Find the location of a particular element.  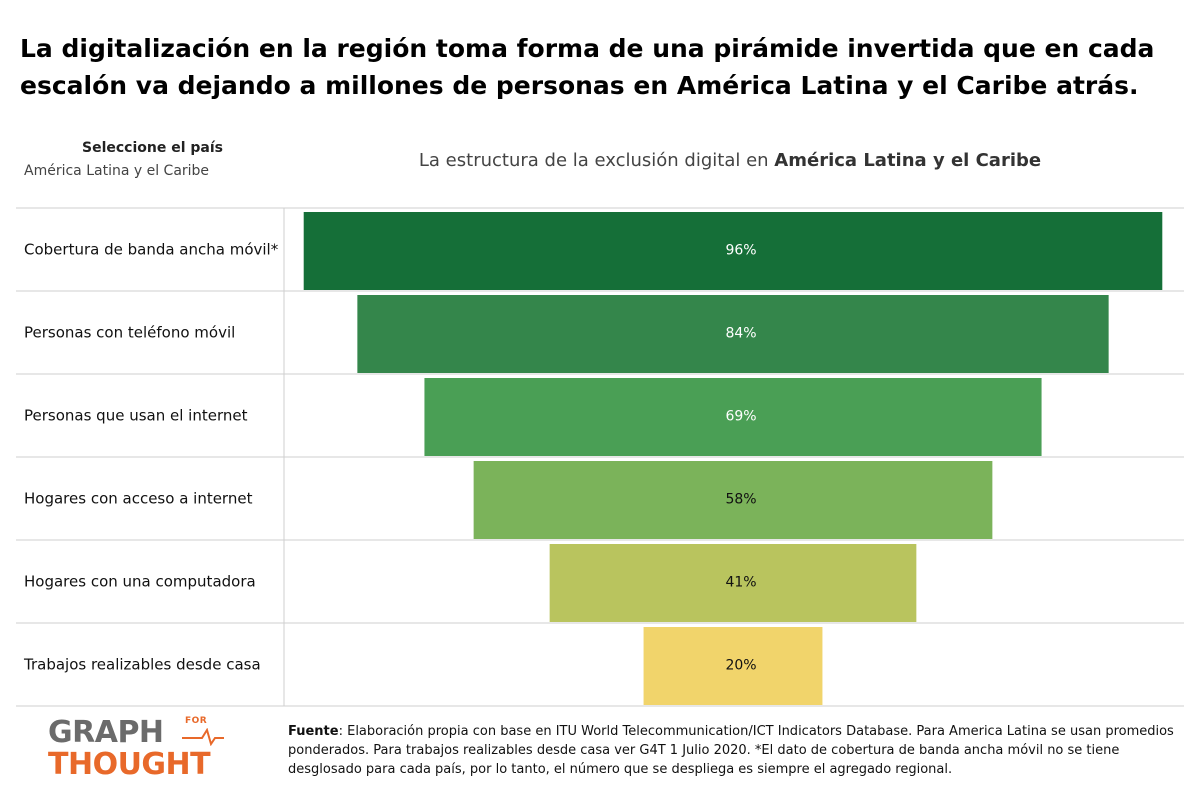

chart-title-prefix: La estructura de la exclusión digital en is located at coordinates (596, 160).